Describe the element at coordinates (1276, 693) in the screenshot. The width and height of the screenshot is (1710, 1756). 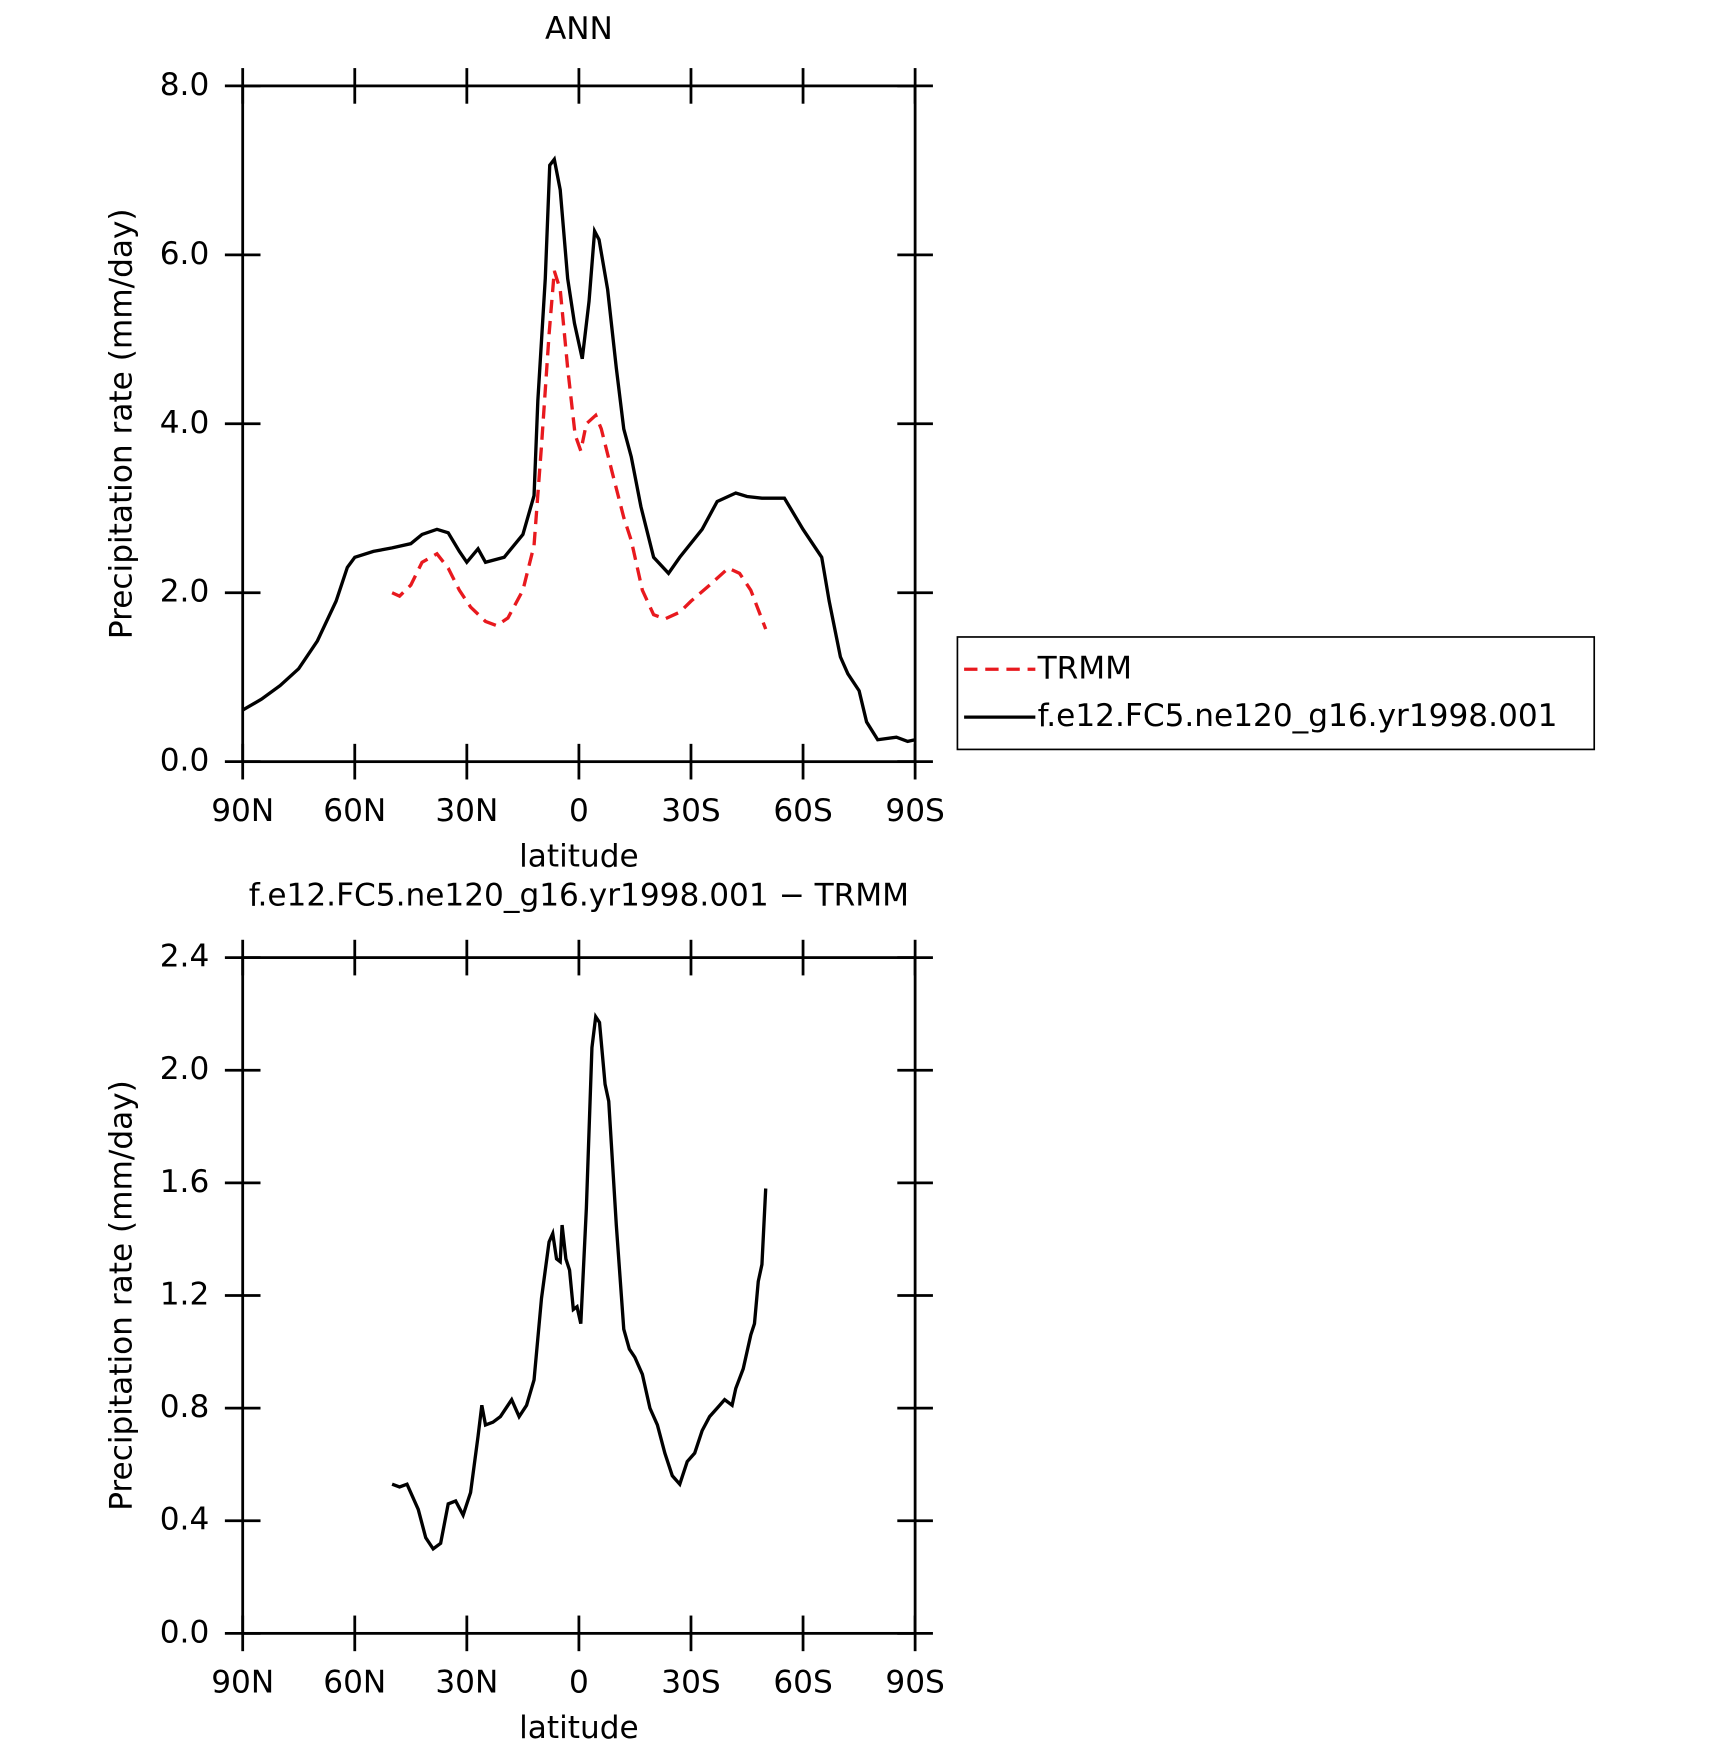
I see `legend-box` at that location.